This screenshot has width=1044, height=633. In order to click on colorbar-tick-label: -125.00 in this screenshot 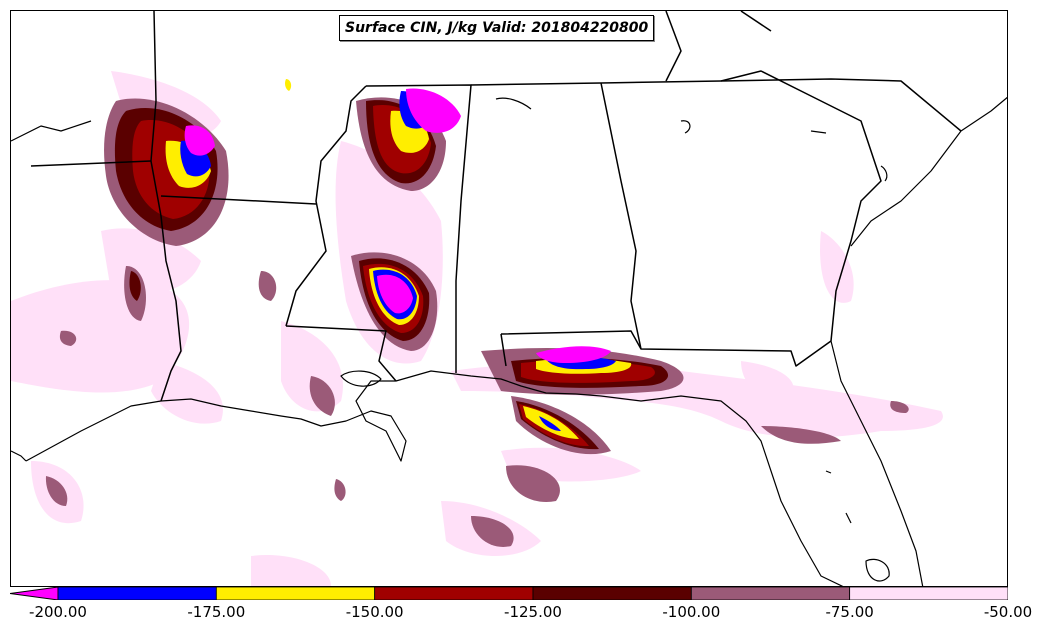, I will do `click(533, 612)`.